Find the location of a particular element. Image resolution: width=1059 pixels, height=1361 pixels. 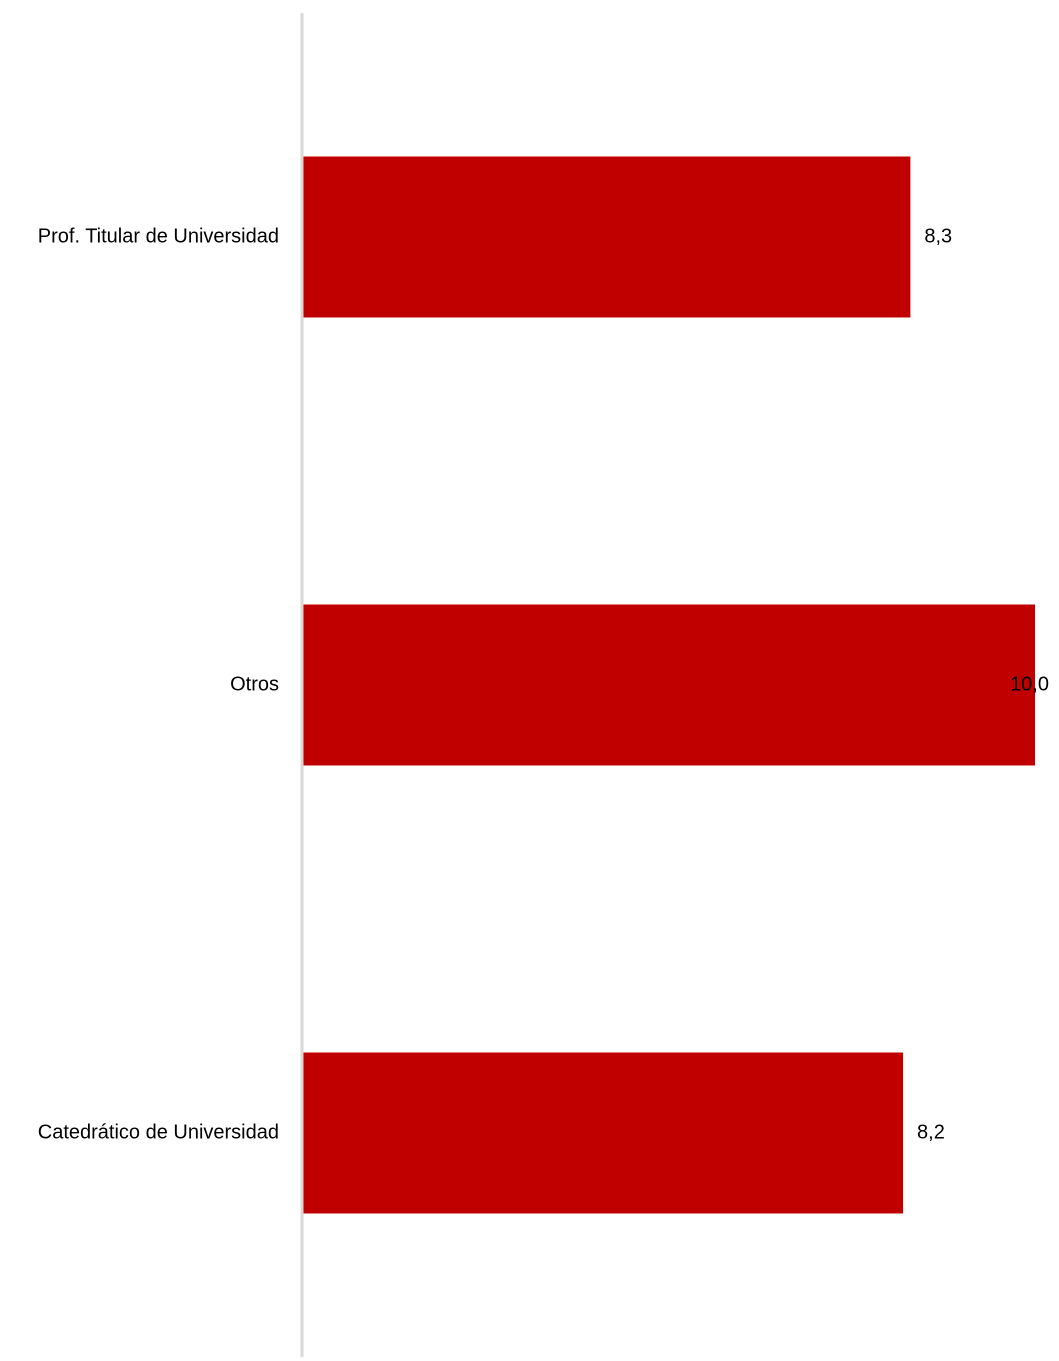

data-label-1: 10,0 is located at coordinates (1029, 684).